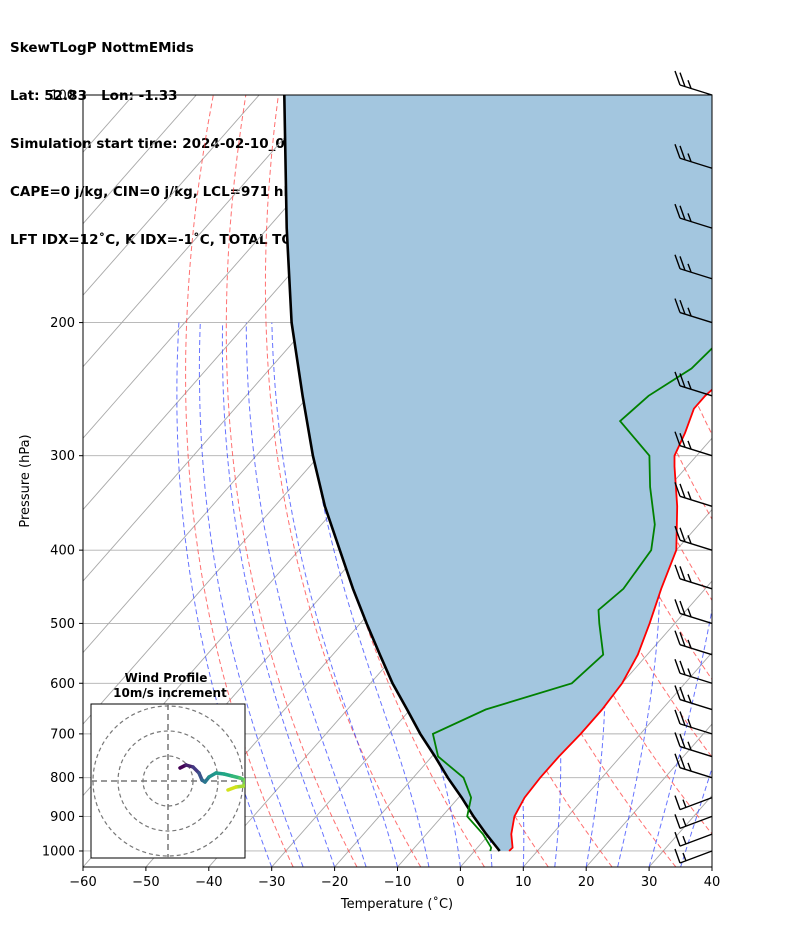 The height and width of the screenshot is (937, 794). What do you see at coordinates (460, 882) in the screenshot?
I see `x-tick-label: 0` at bounding box center [460, 882].